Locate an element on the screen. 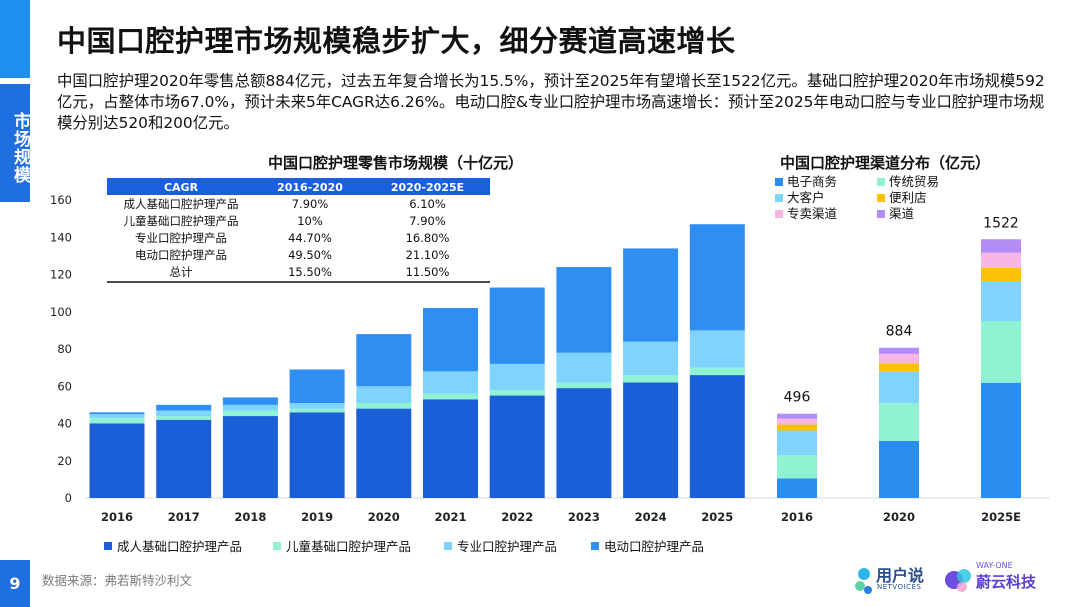  wayone-logo is located at coordinates (958, 580).